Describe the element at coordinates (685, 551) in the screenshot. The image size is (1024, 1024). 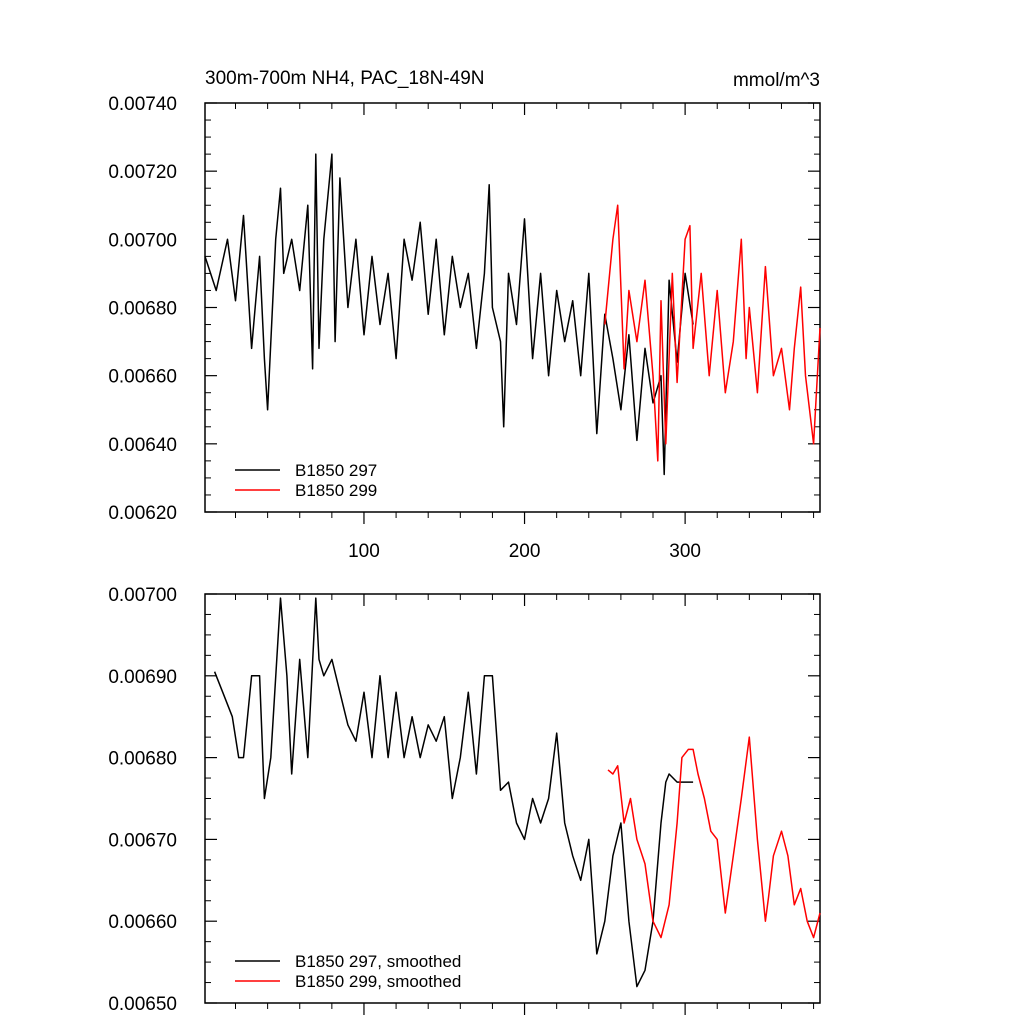
I see `x-tick-label: 300` at that location.